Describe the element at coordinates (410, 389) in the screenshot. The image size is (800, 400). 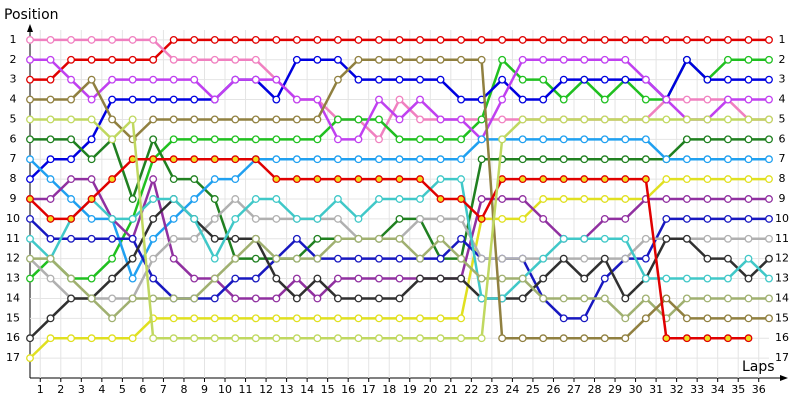
I see `x-tick-label: 19` at that location.